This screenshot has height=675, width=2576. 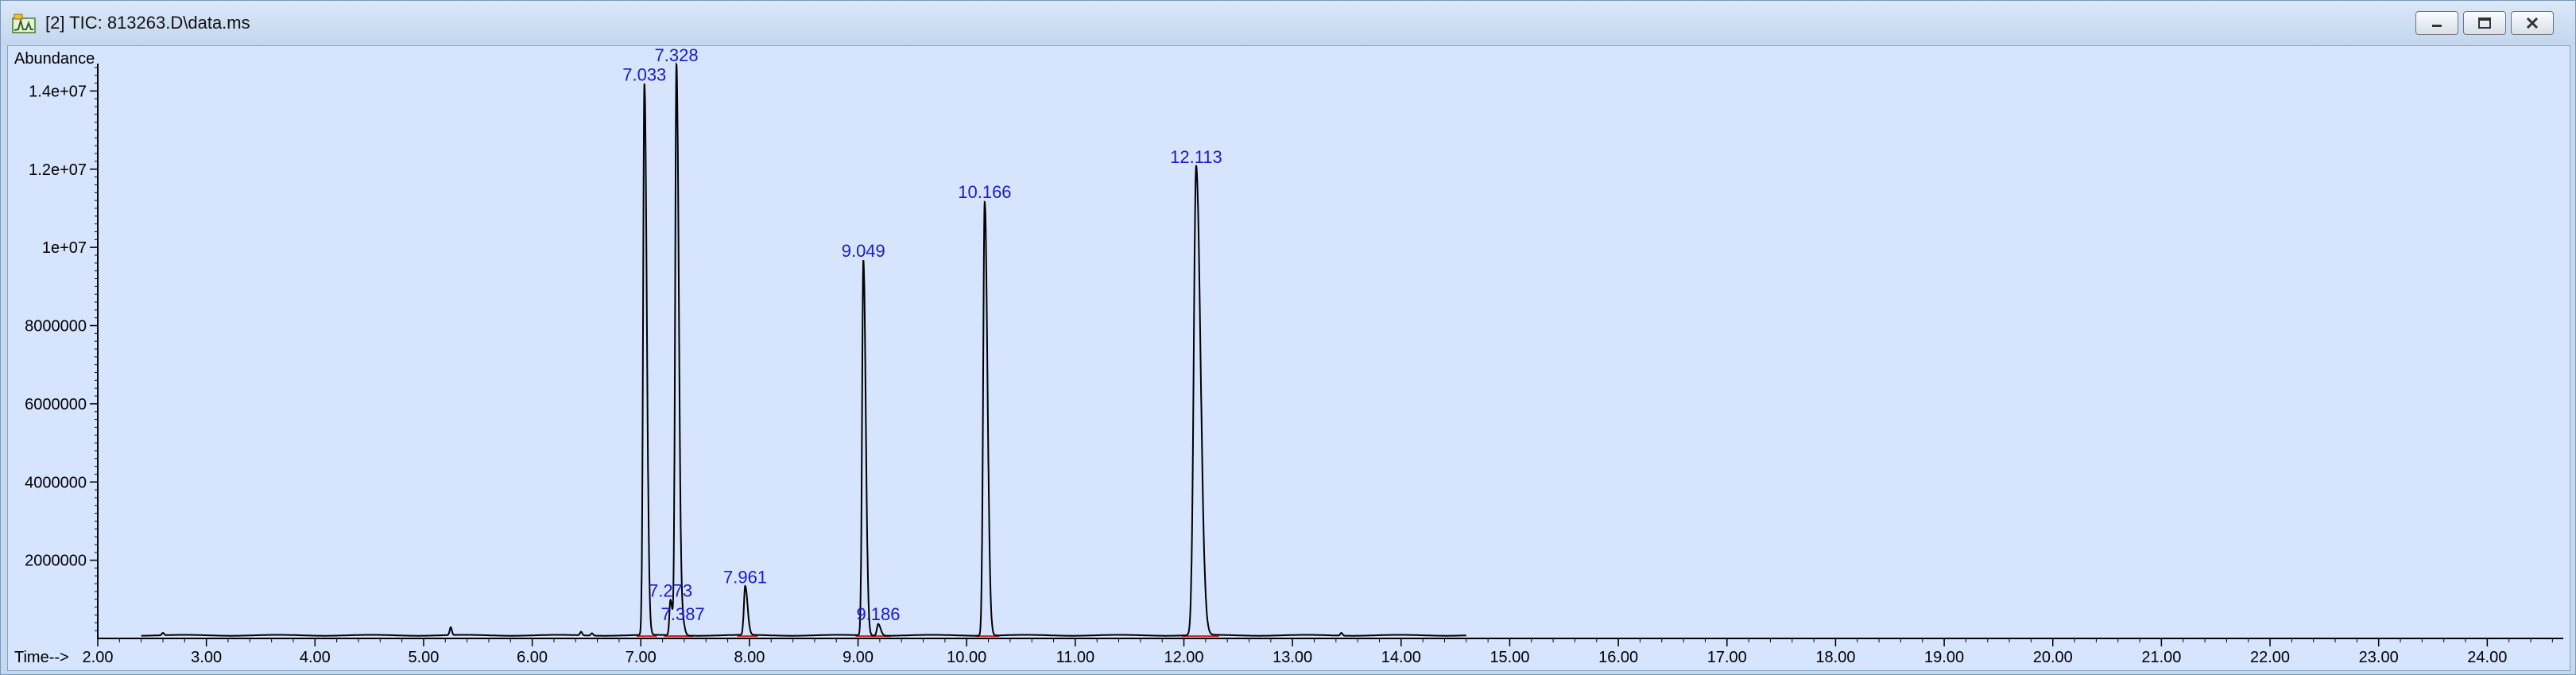 I want to click on x-tick-label: 14.00, so click(x=1401, y=657).